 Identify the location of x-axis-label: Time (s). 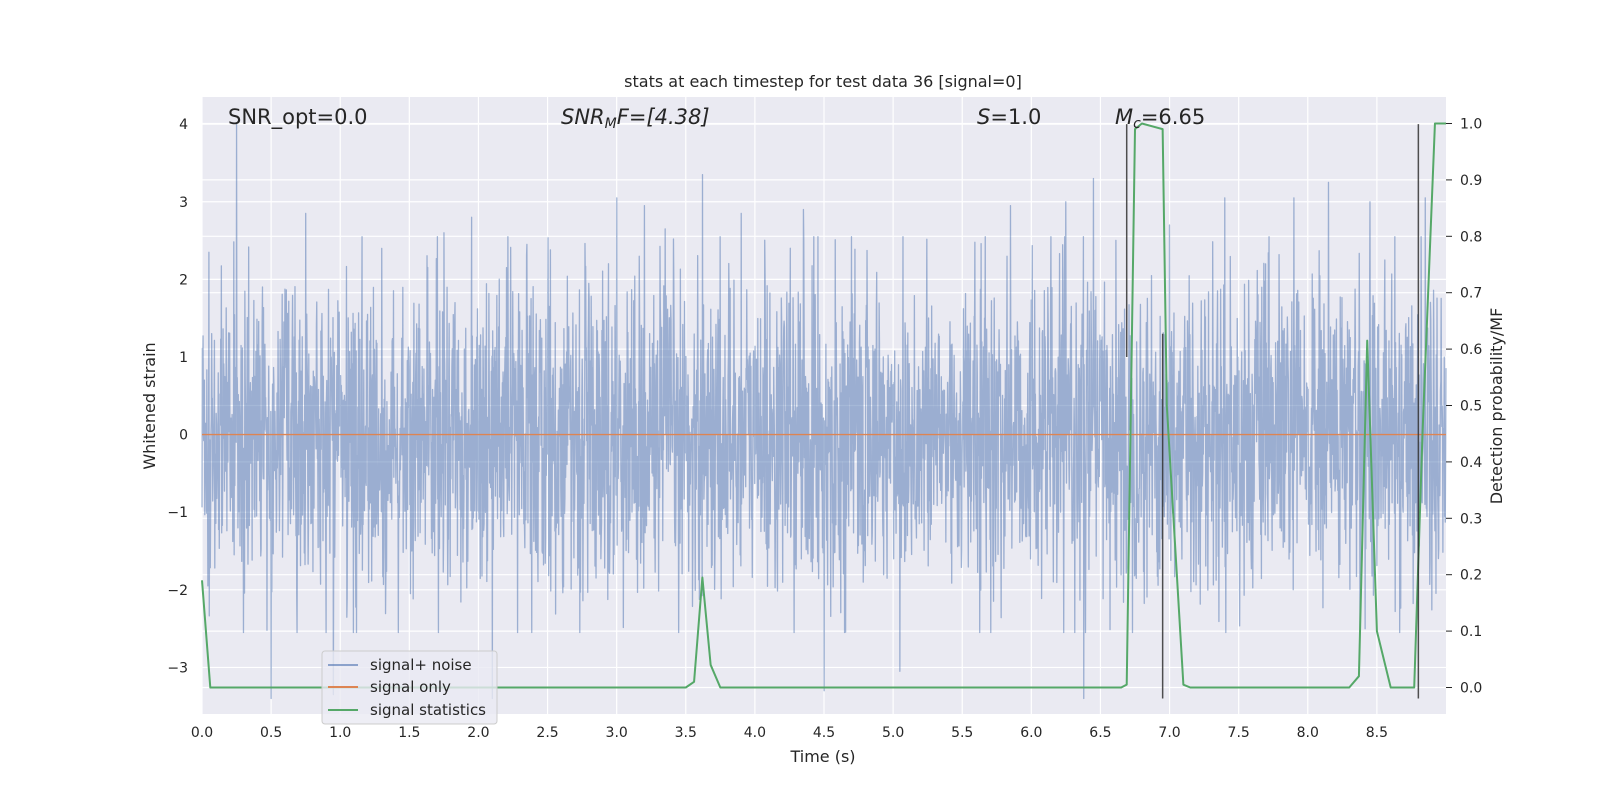
(822, 756).